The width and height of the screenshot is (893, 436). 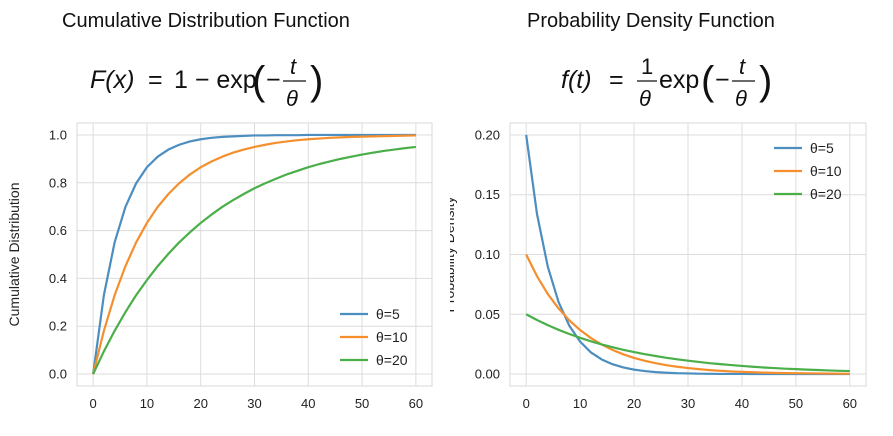 I want to click on pdf-formula-lparen: (, so click(x=708, y=81).